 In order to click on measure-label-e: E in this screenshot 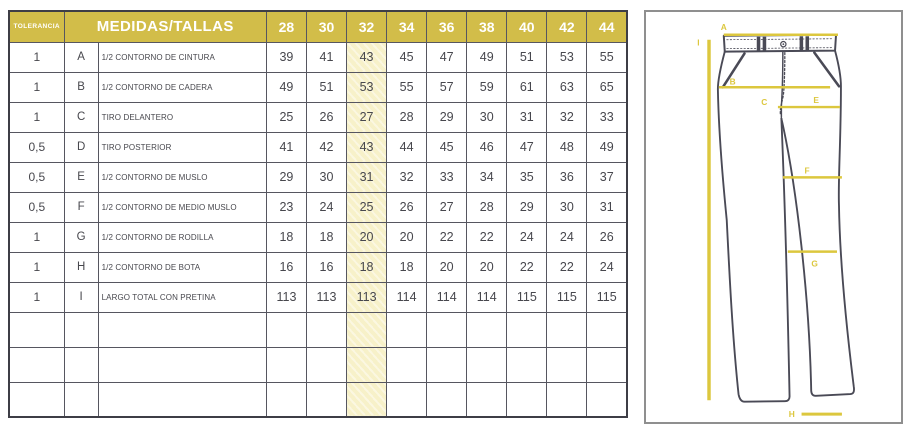, I will do `click(816, 100)`.